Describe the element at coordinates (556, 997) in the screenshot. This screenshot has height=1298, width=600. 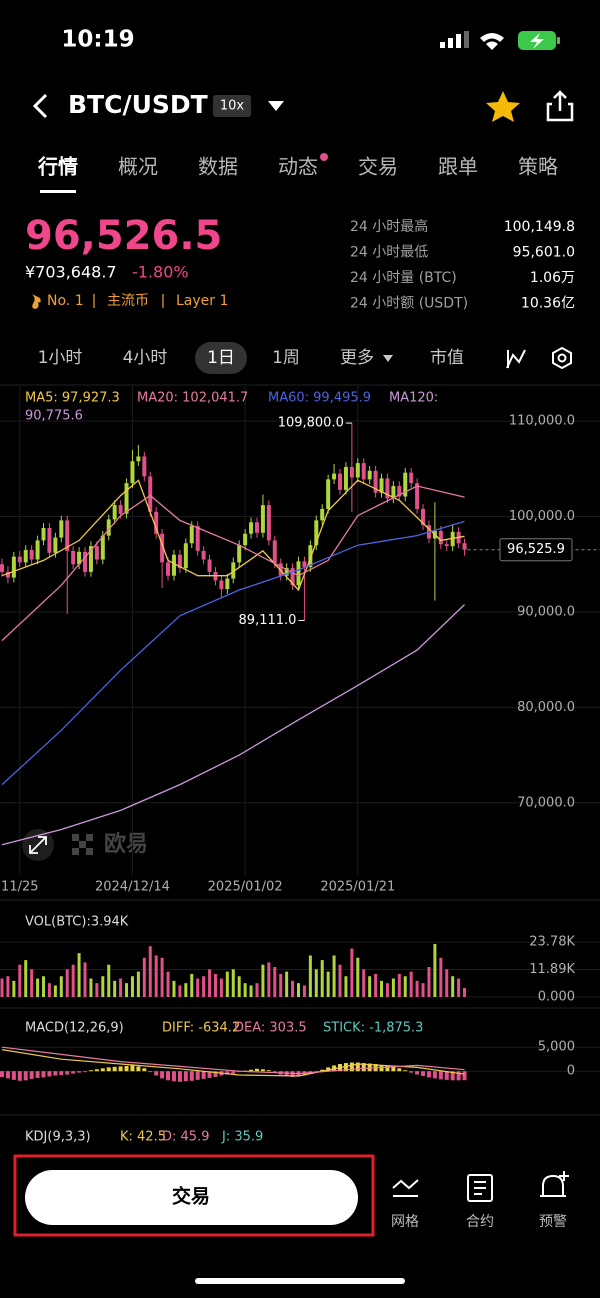
I see `y-tick-label: 0.000` at that location.